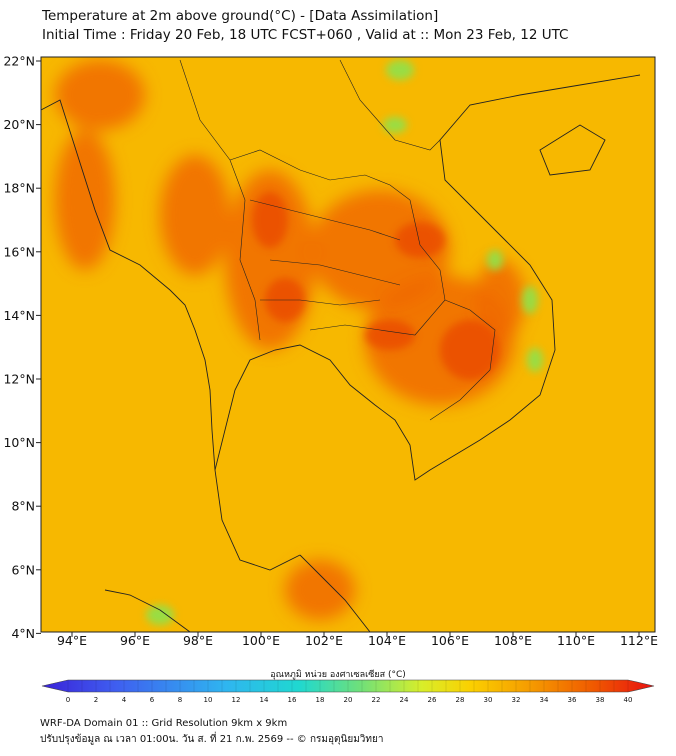 The image size is (676, 756). What do you see at coordinates (513, 640) in the screenshot?
I see `lon-tick-label: 108°E` at bounding box center [513, 640].